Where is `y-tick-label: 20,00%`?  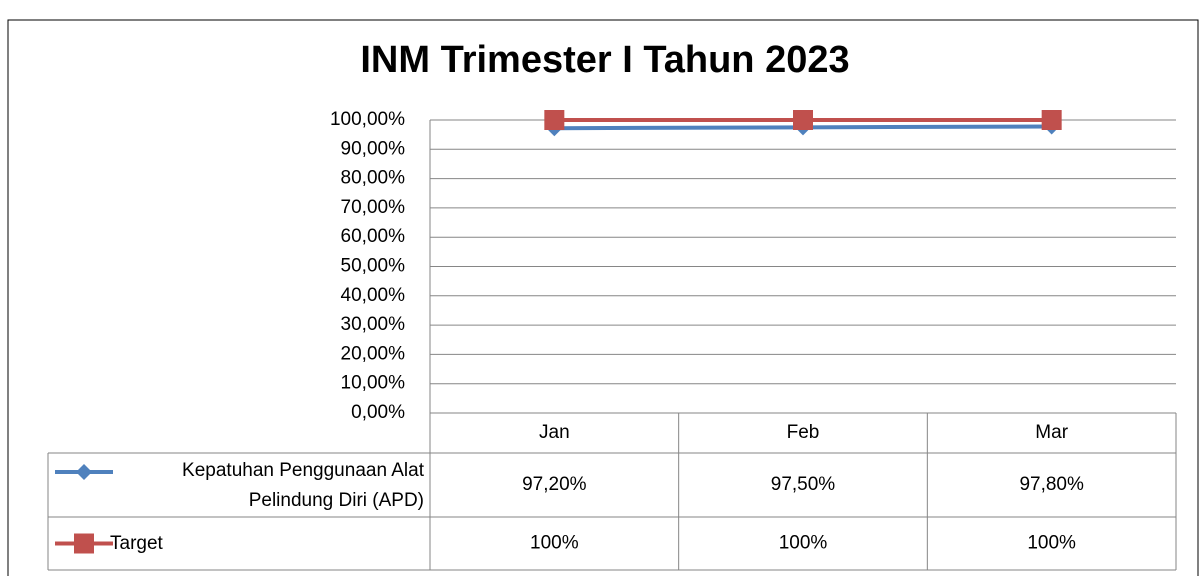 y-tick-label: 20,00% is located at coordinates (373, 353).